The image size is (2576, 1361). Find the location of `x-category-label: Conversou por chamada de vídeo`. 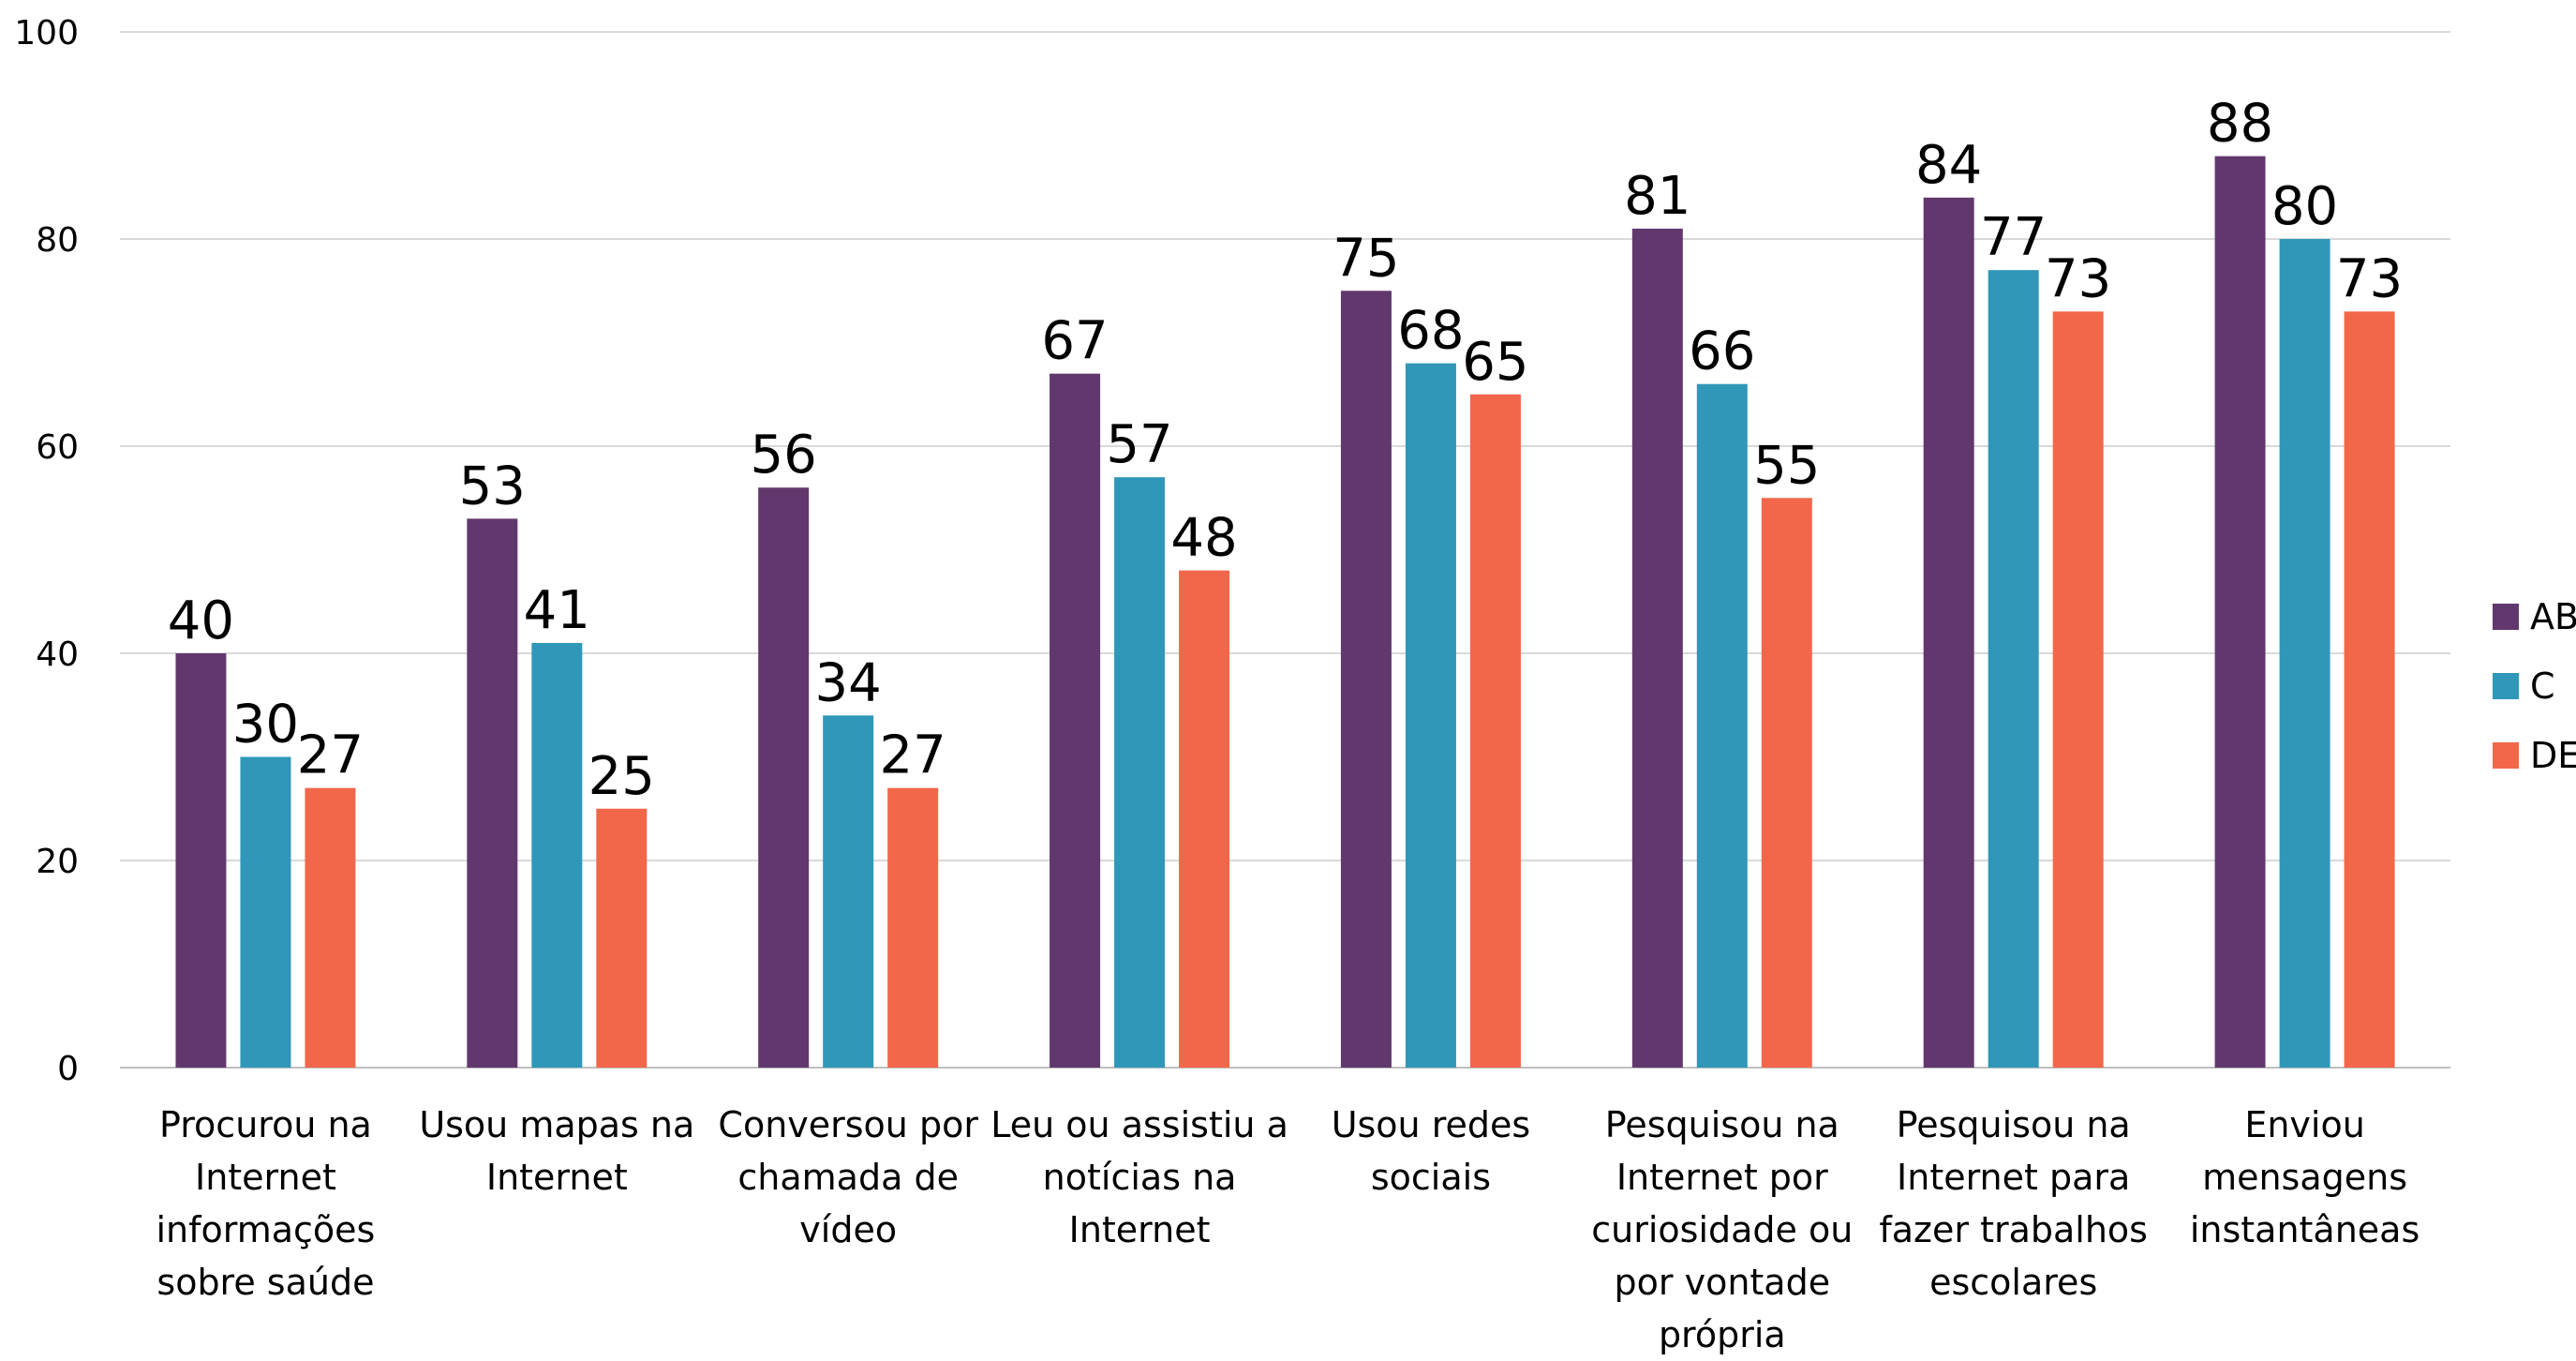

x-category-label: Conversou por chamada de vídeo is located at coordinates (848, 1178).